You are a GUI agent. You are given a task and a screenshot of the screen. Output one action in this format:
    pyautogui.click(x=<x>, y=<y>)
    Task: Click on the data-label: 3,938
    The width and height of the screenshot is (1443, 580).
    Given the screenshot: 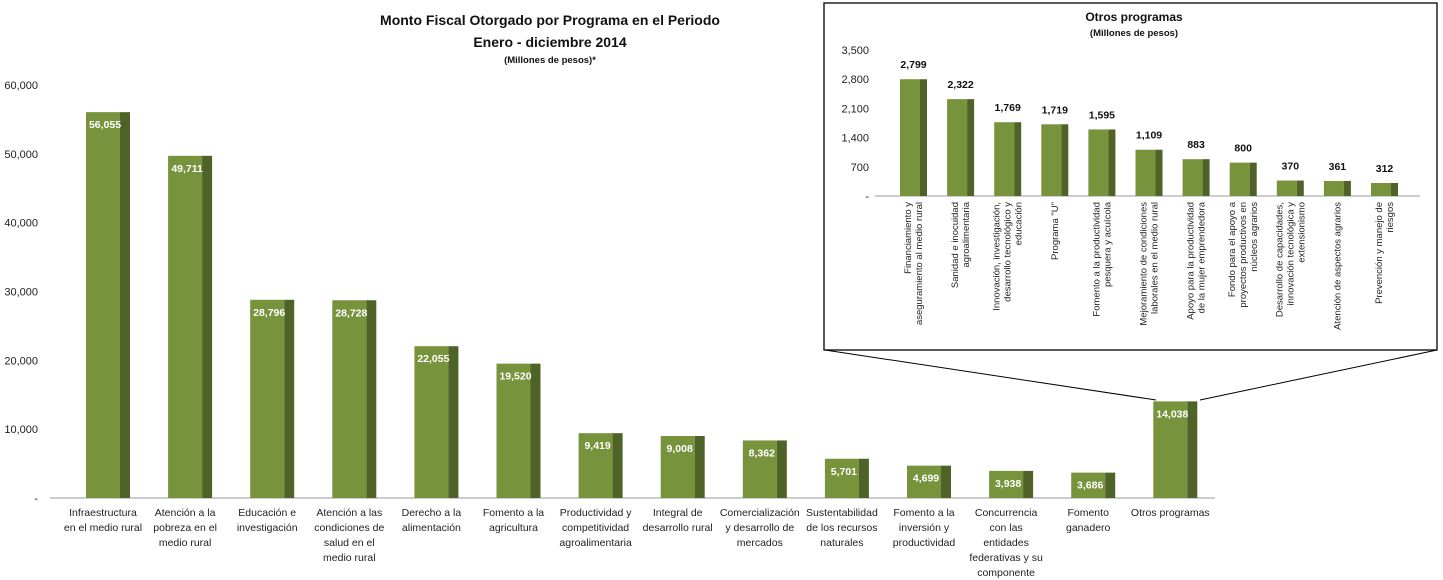 What is the action you would take?
    pyautogui.click(x=1008, y=484)
    